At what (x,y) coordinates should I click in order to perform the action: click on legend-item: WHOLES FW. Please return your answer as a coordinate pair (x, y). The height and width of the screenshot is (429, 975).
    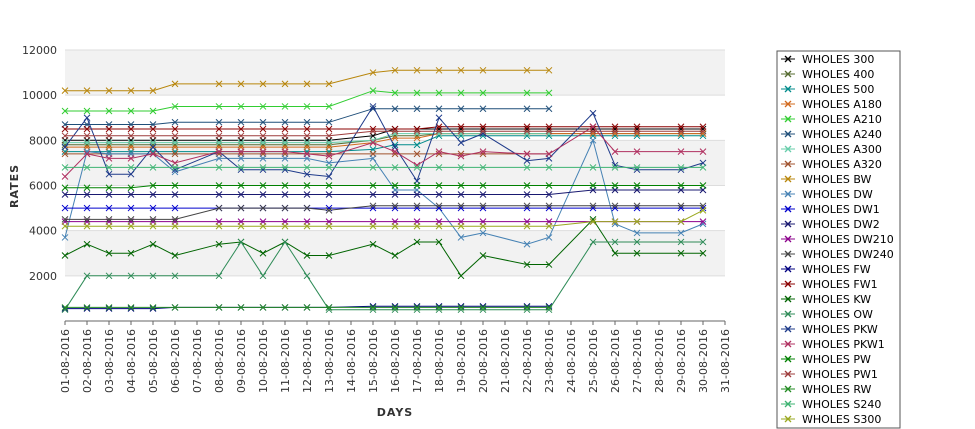
    Looking at the image, I should click on (826, 269).